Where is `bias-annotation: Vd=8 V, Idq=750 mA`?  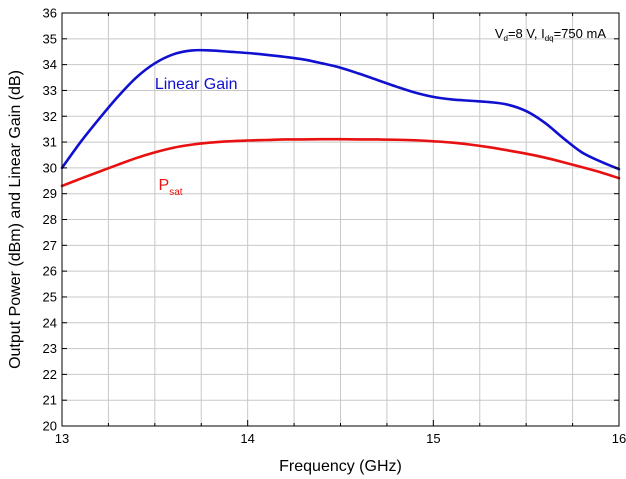 bias-annotation: Vd=8 V, Idq=750 mA is located at coordinates (551, 34).